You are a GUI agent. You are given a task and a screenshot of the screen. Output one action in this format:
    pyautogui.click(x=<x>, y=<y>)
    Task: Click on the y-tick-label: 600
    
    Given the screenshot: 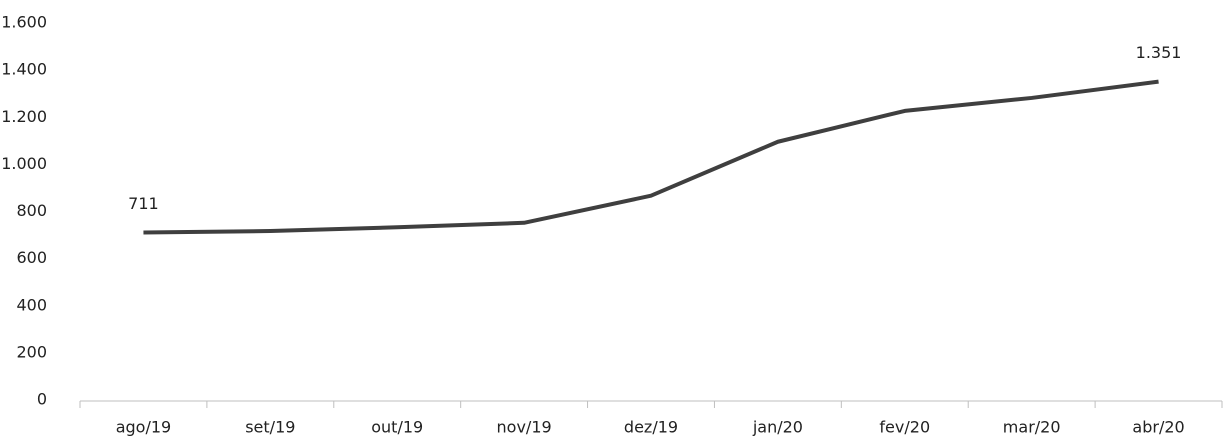 What is the action you would take?
    pyautogui.click(x=31, y=257)
    